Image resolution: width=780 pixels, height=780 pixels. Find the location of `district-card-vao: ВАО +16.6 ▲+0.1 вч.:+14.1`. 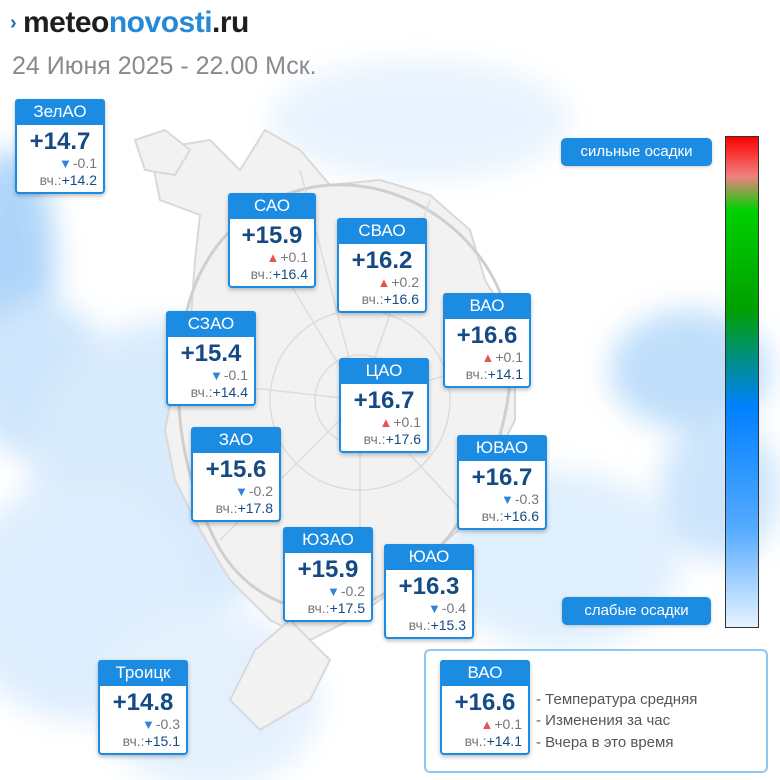

district-card-vao: ВАО +16.6 ▲+0.1 вч.:+14.1 is located at coordinates (487, 340).